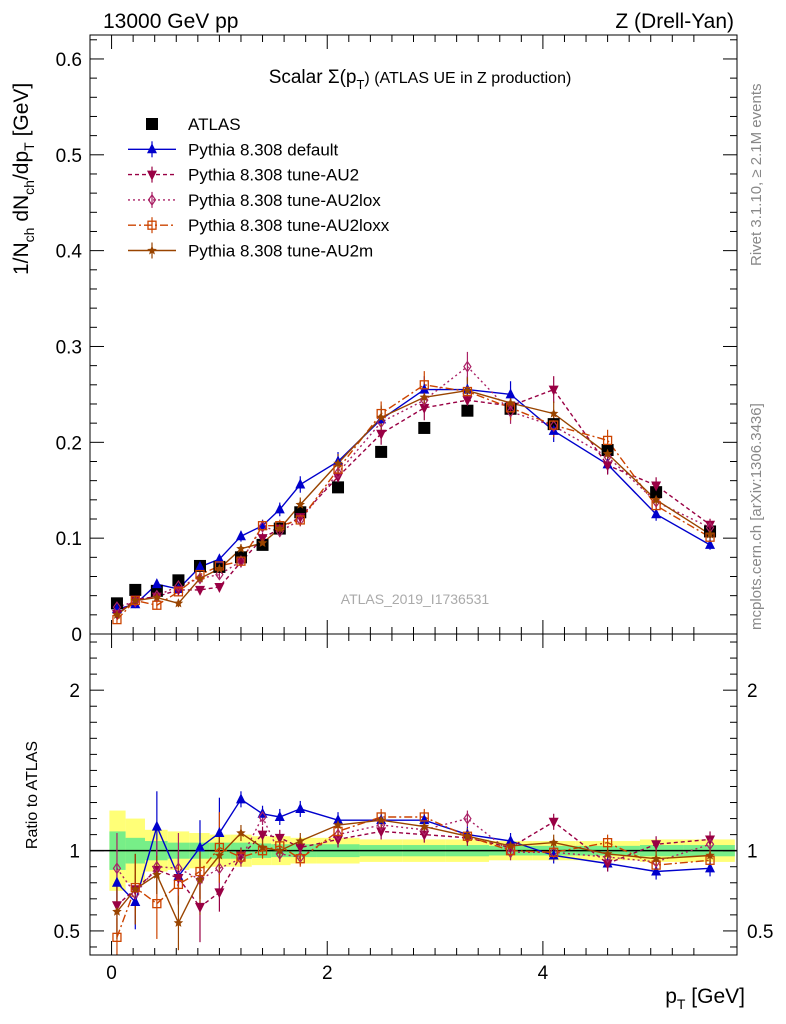 The width and height of the screenshot is (786, 1024). I want to click on y-tick-label: 0.6, so click(69, 60).